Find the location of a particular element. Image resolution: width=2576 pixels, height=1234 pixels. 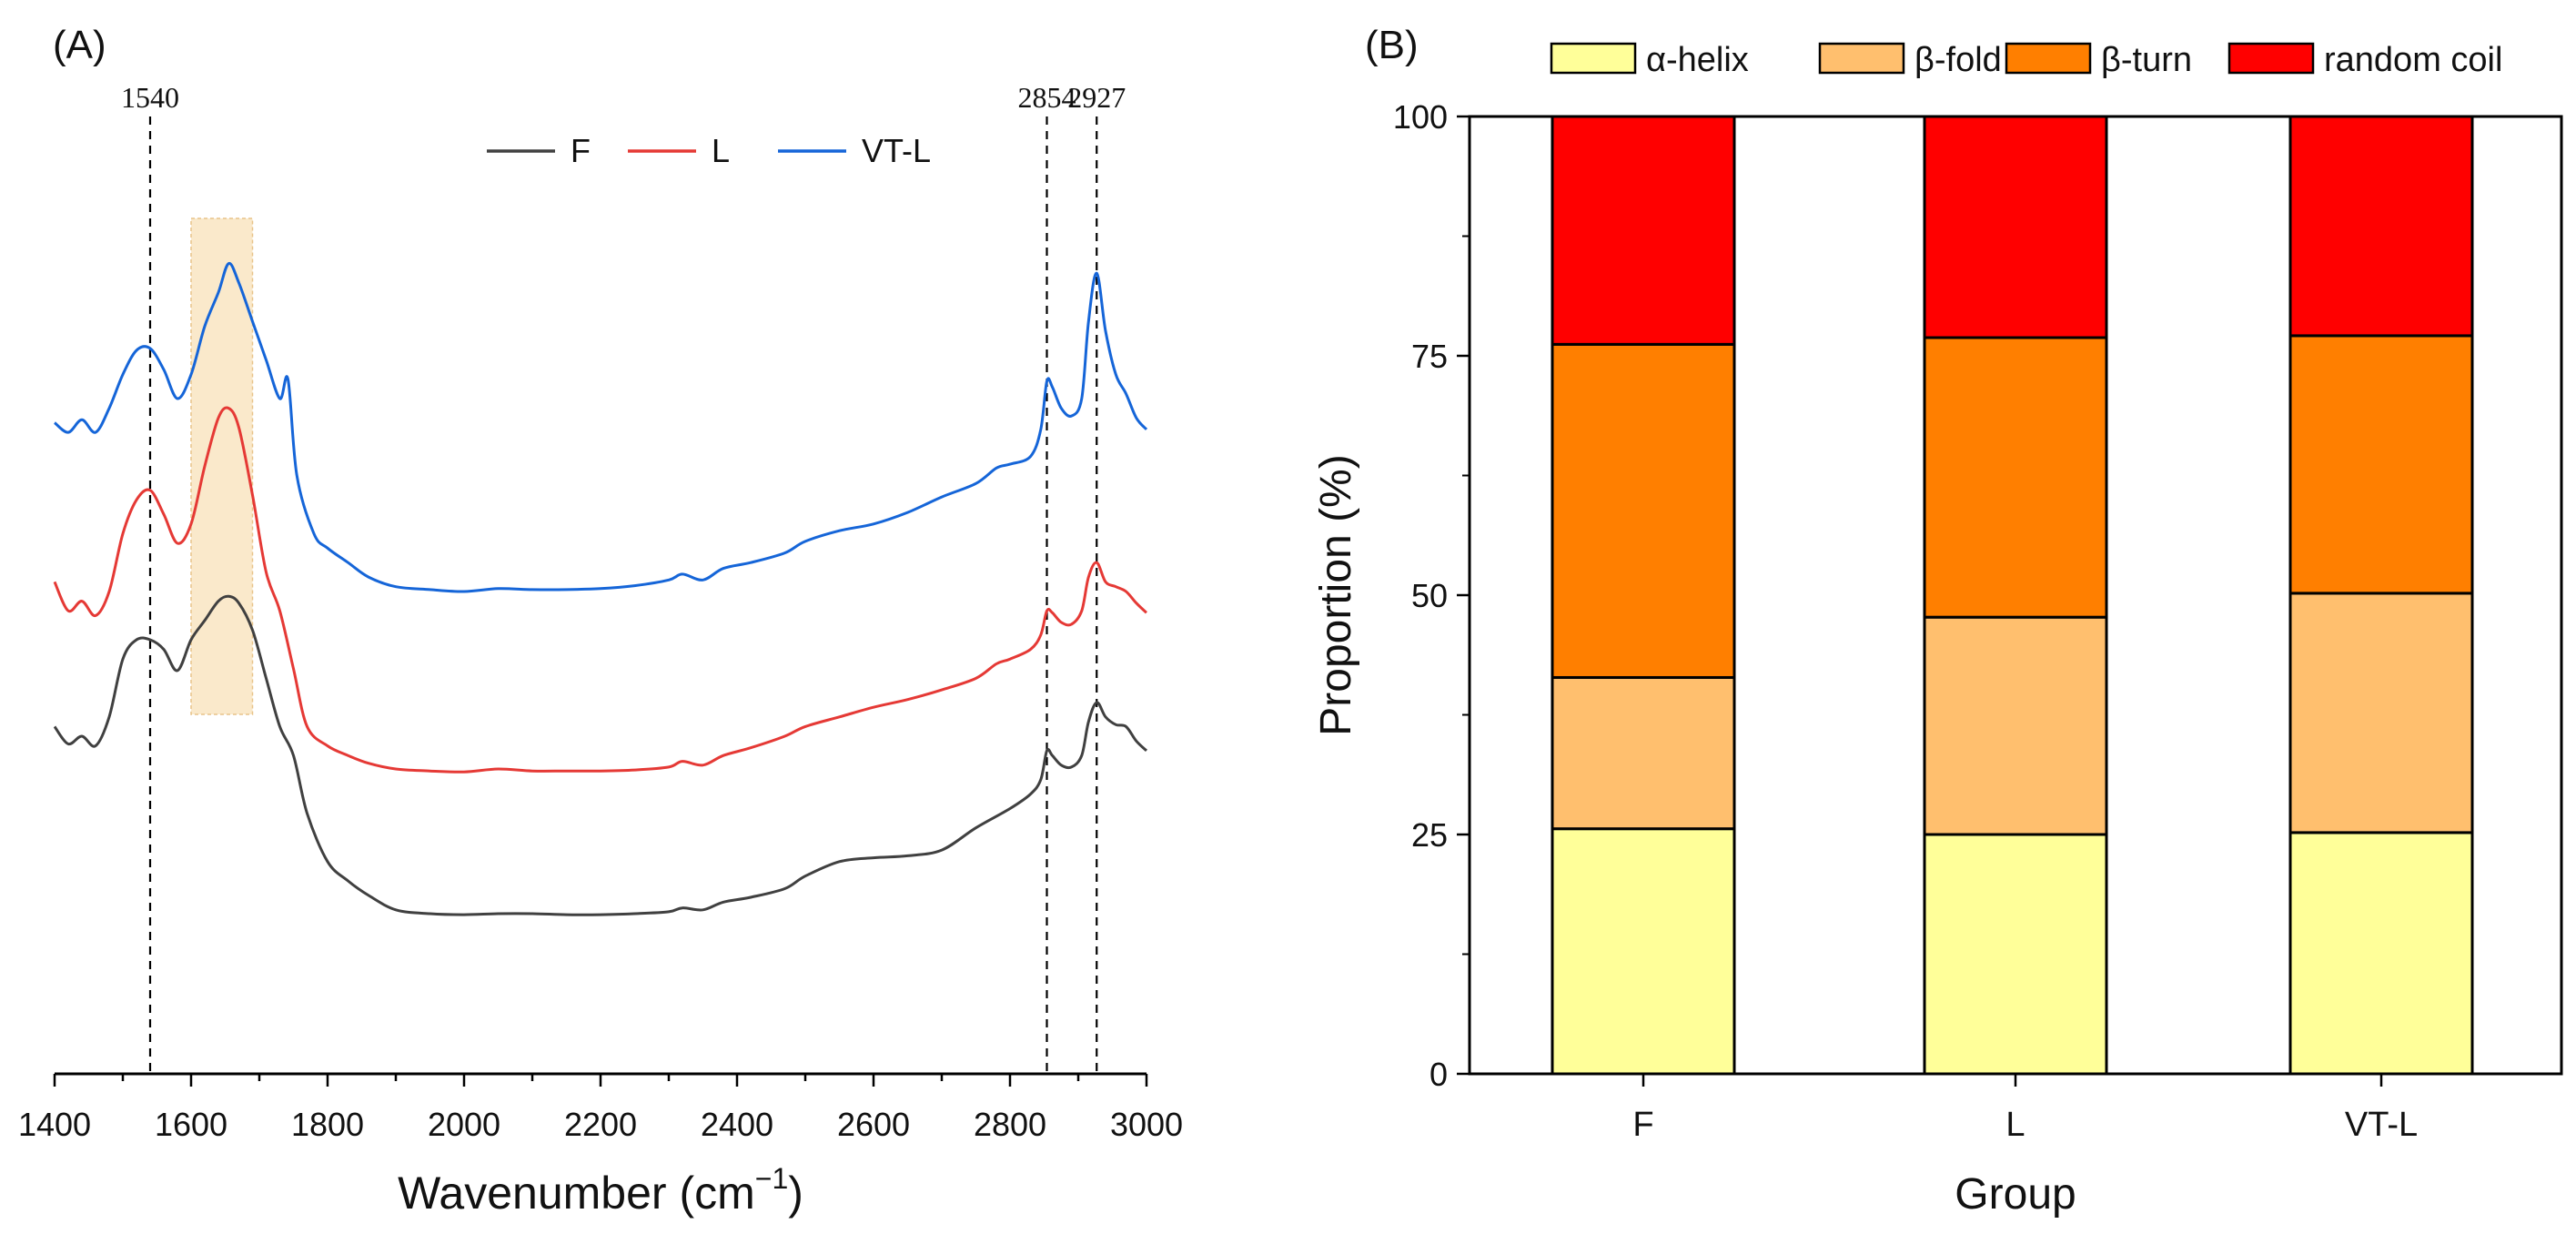

legend-label-l: L is located at coordinates (721, 150).